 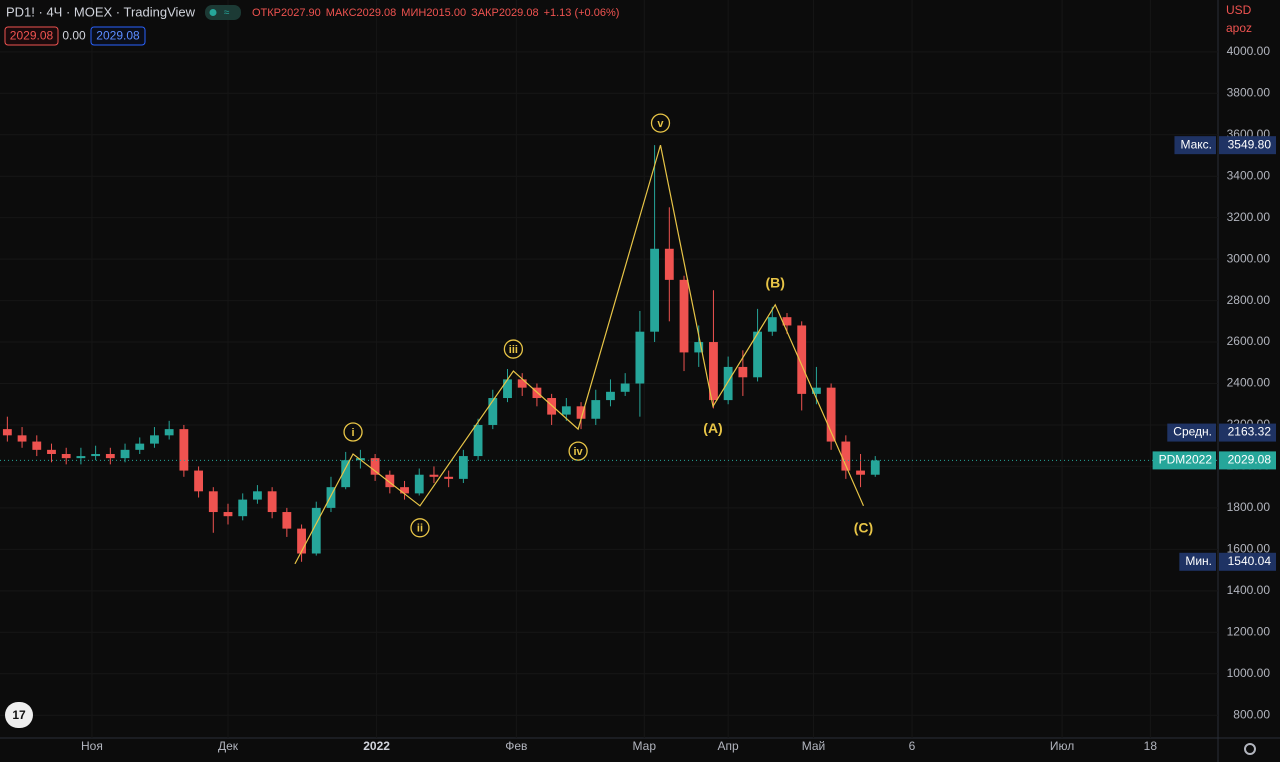 I want to click on bid-box, so click(x=31, y=36).